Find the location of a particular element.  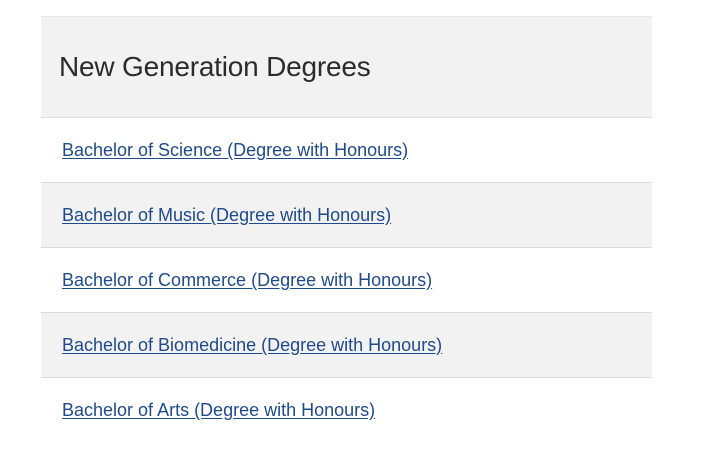

panel-title: New Generation Degrees is located at coordinates (215, 66).